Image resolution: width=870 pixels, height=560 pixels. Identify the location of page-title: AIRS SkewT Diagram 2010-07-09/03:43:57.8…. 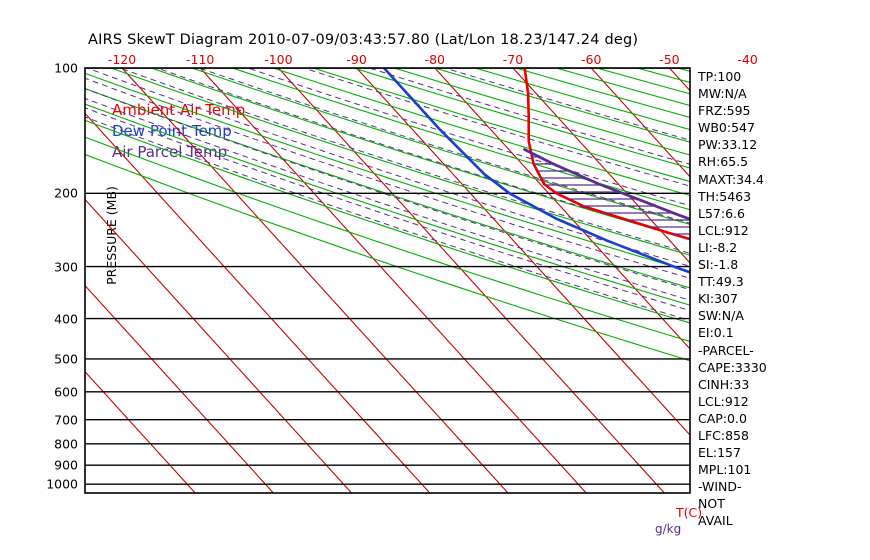
(363, 40).